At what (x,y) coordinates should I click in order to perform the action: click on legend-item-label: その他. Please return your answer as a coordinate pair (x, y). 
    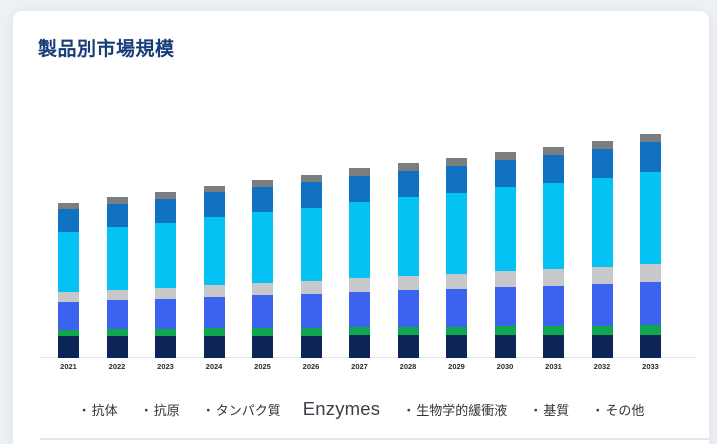
    Looking at the image, I should click on (625, 410).